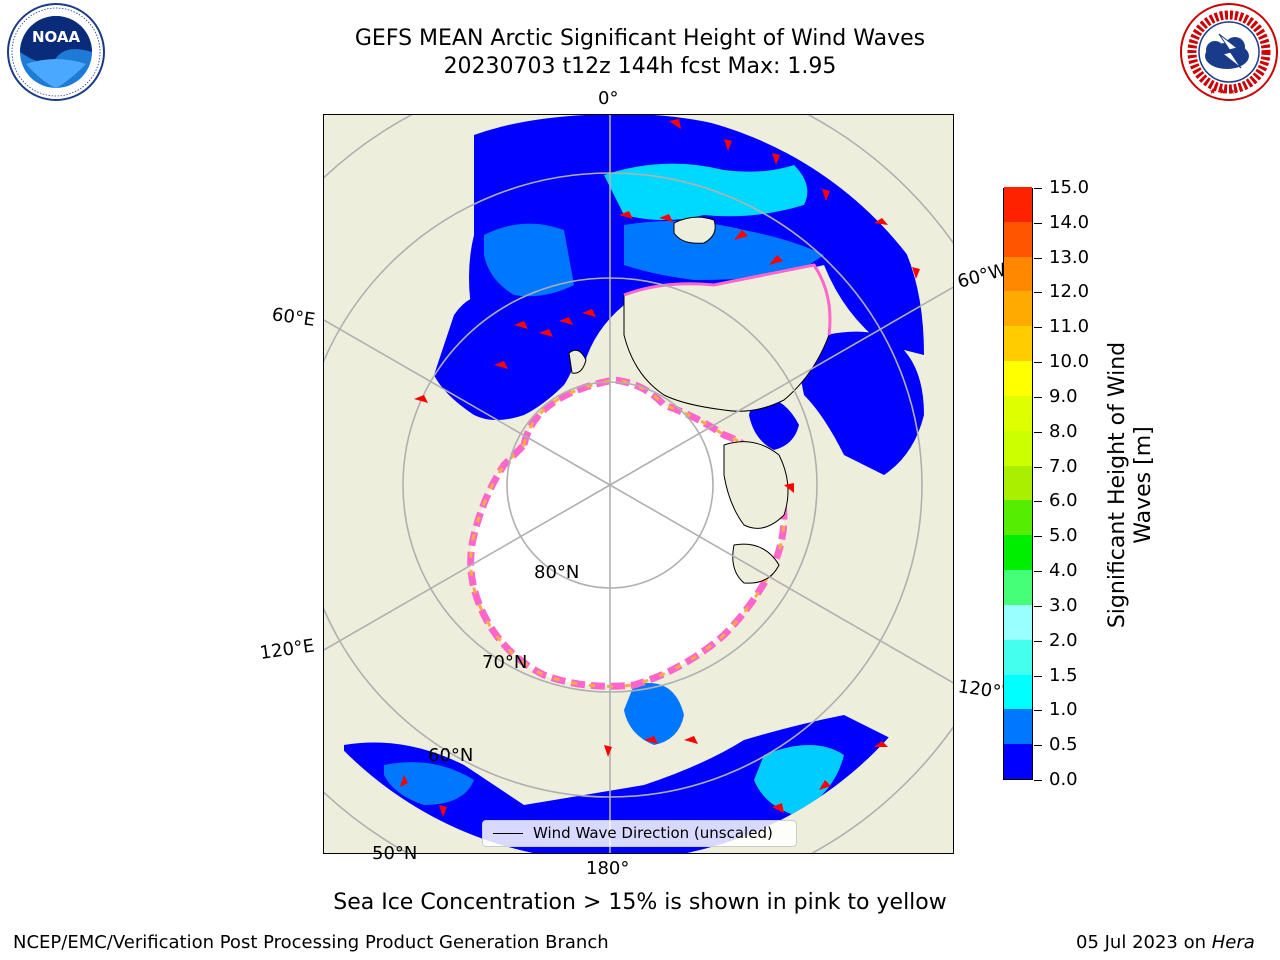 The image size is (1280, 960). Describe the element at coordinates (653, 833) in the screenshot. I see `legend-label: Wind Wave Direction (unscaled)` at that location.